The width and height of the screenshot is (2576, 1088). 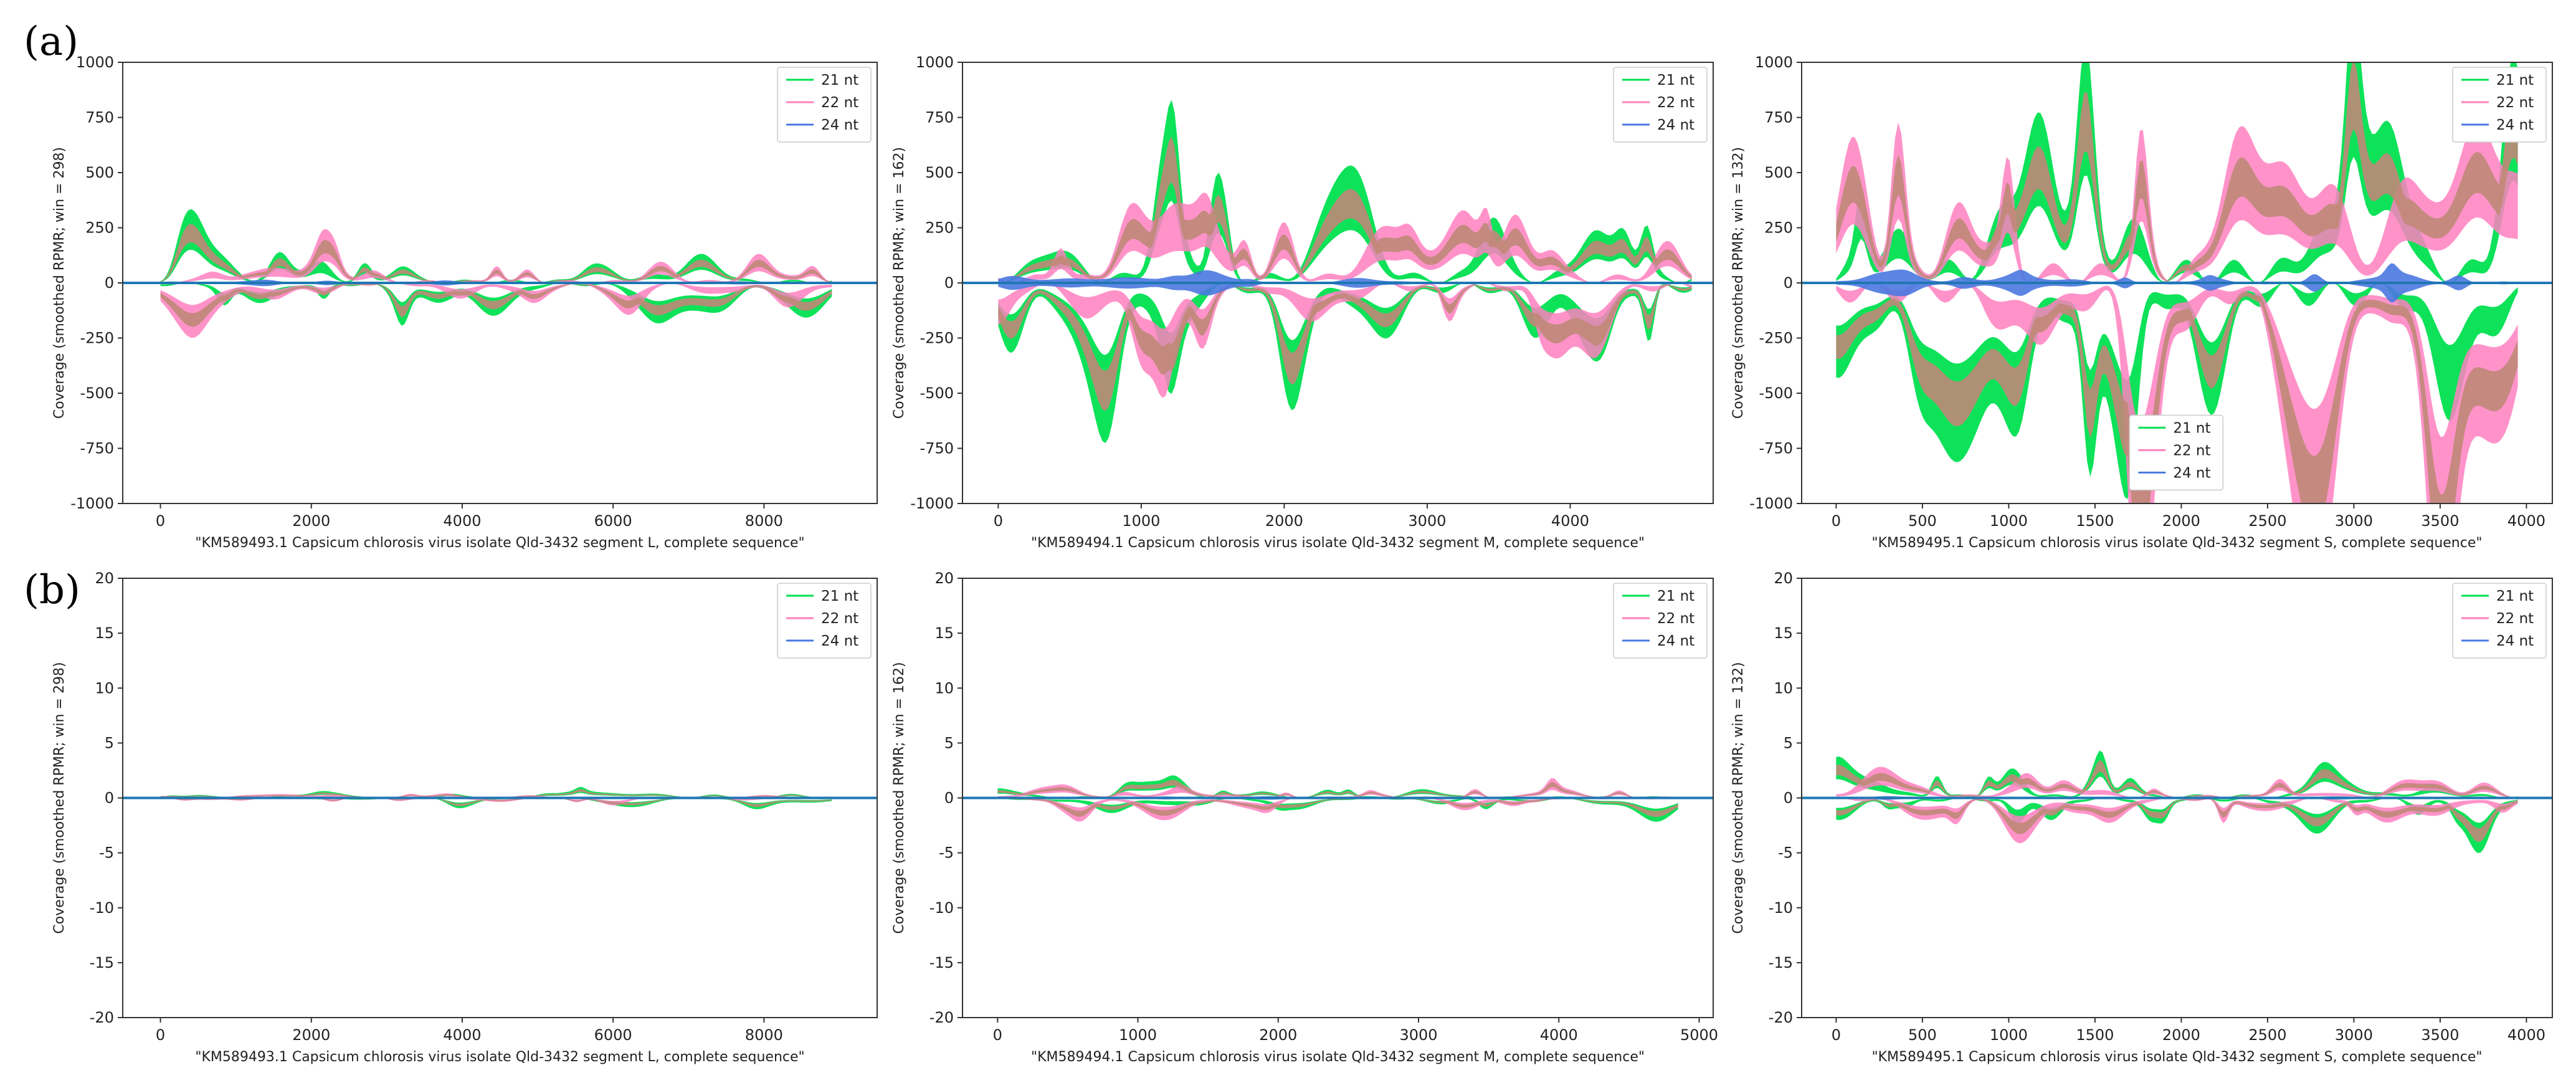 I want to click on y-axis-label: Coverage (smoothed RPMR; win = 298), so click(x=59, y=283).